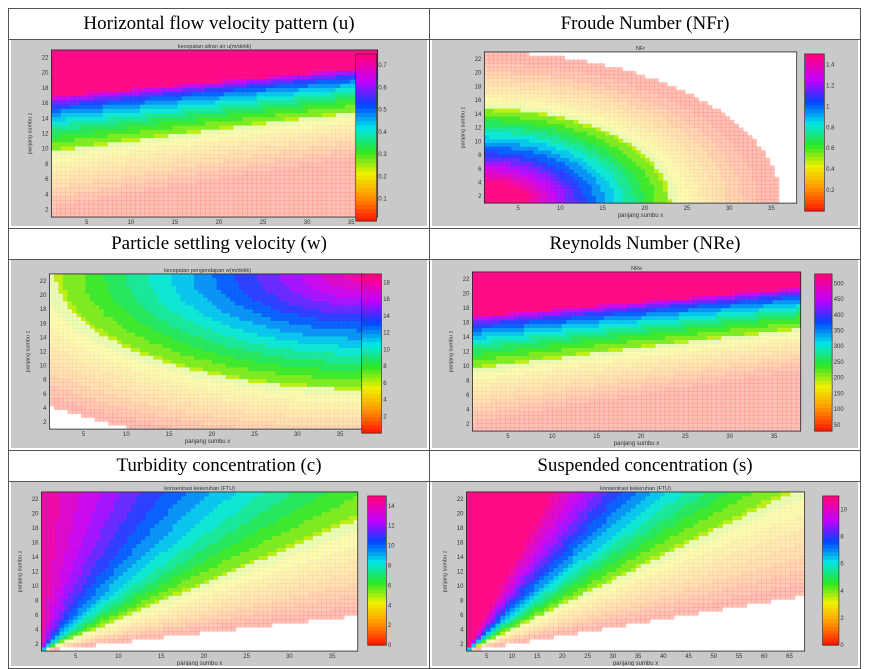 The height and width of the screenshot is (669, 870). I want to click on x-tick-label: 60, so click(764, 657).